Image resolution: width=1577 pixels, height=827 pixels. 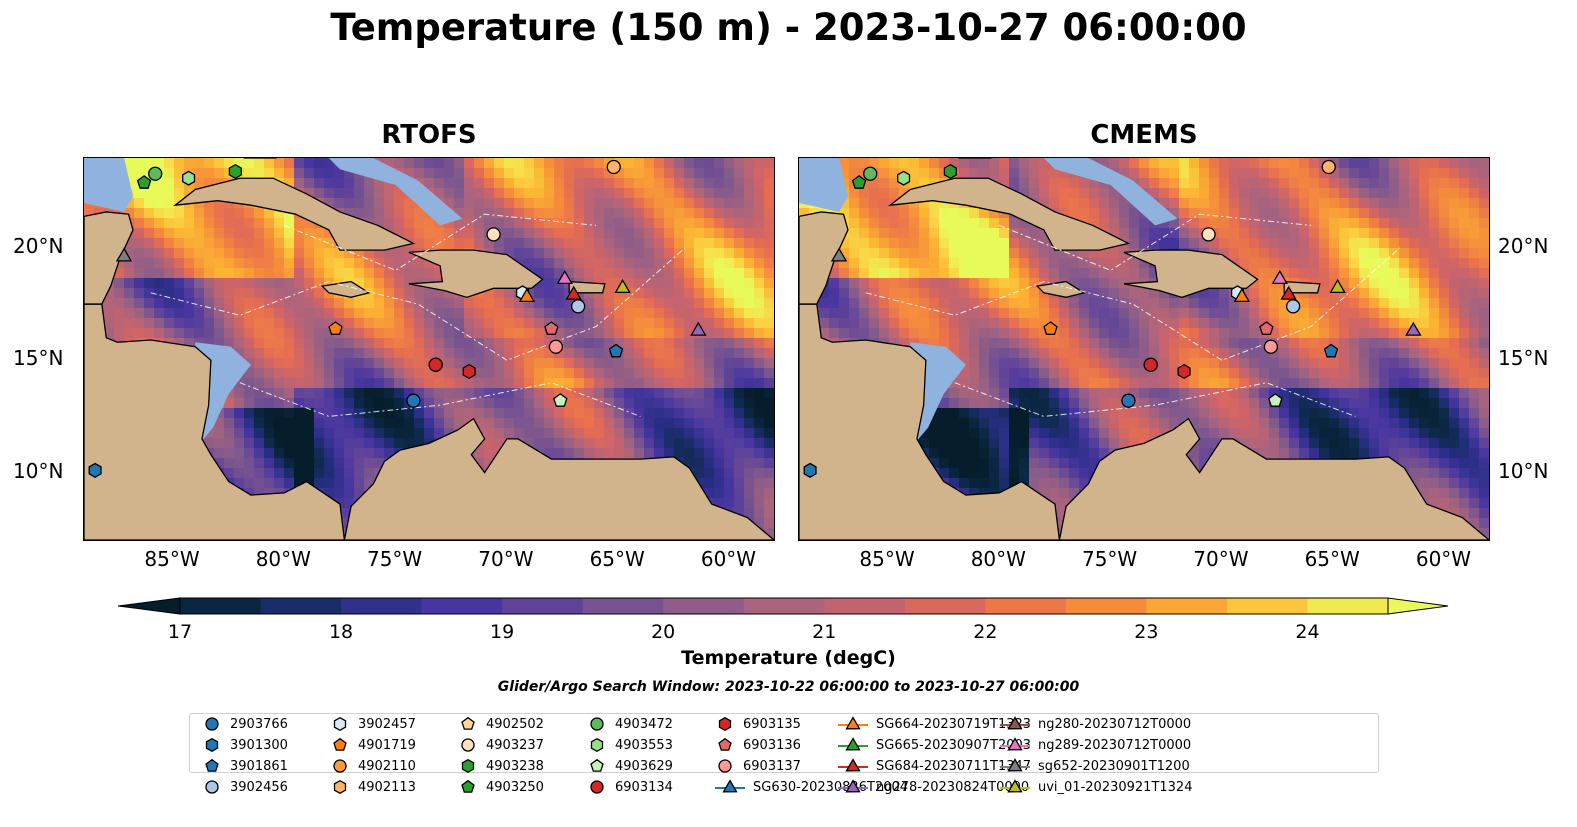 What do you see at coordinates (629, 787) in the screenshot?
I see `legend-item-6903134: 6903134` at bounding box center [629, 787].